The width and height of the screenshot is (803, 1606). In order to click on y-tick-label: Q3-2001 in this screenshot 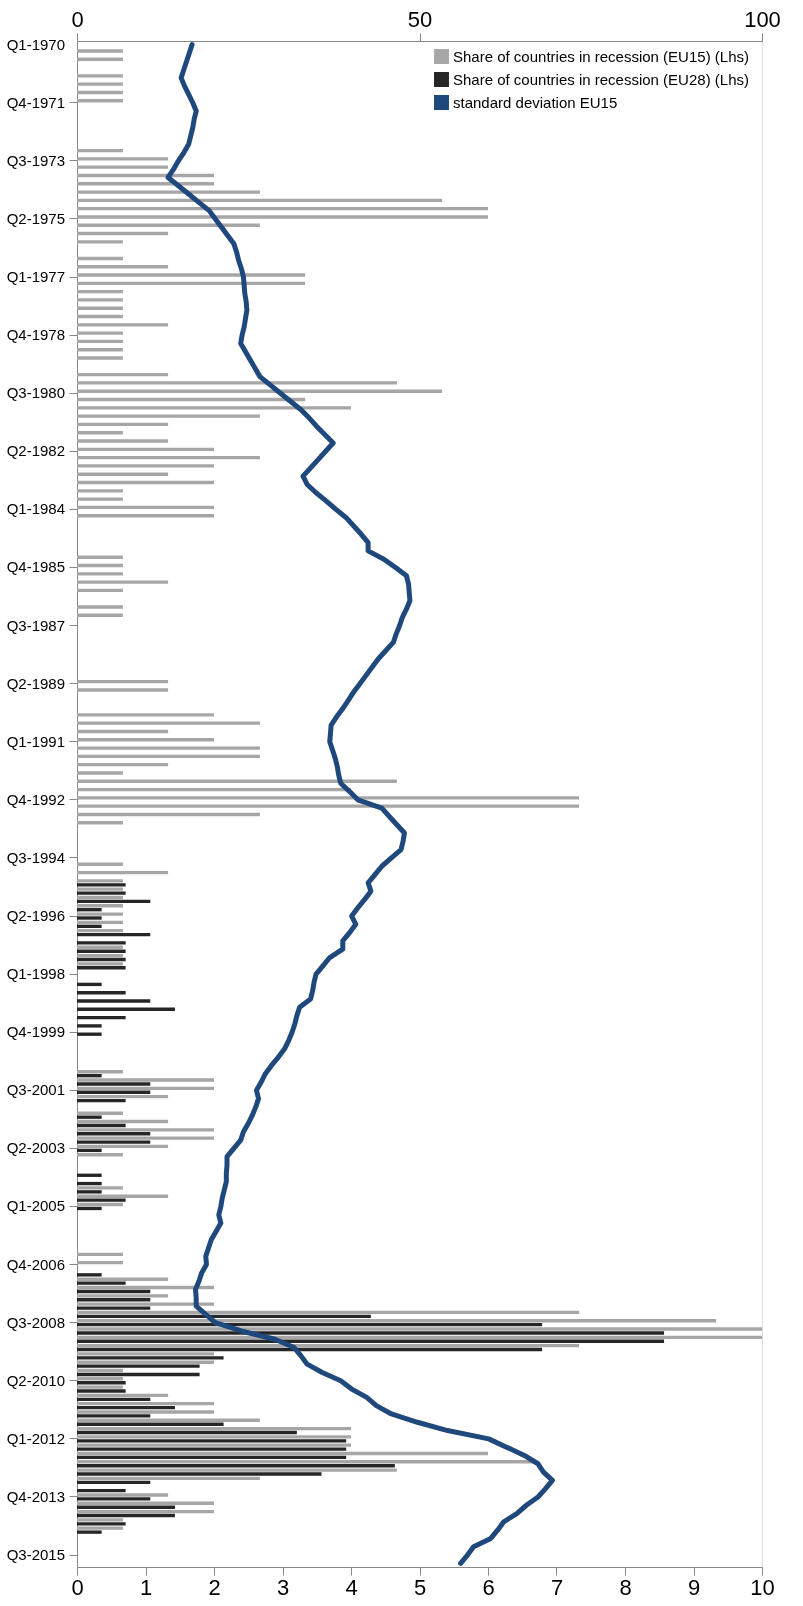, I will do `click(35, 1090)`.